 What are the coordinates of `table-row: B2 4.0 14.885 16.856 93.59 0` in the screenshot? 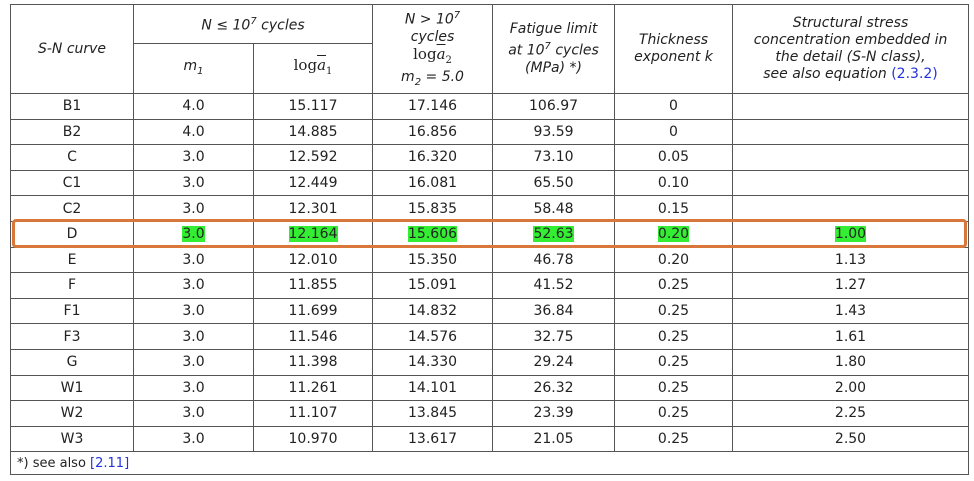 It's located at (490, 132).